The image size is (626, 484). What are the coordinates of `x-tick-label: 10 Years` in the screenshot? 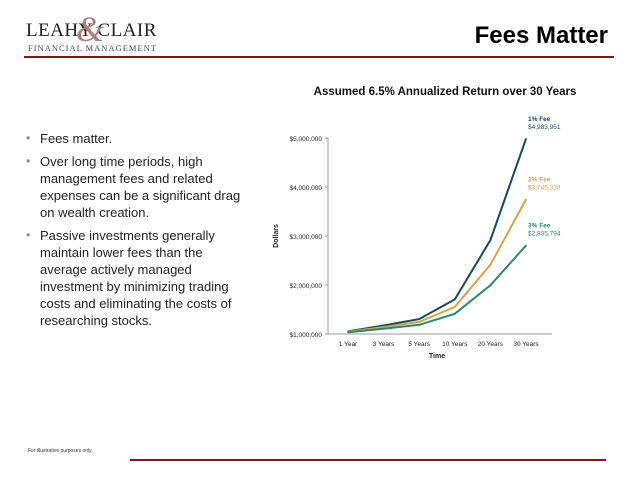 It's located at (455, 344).